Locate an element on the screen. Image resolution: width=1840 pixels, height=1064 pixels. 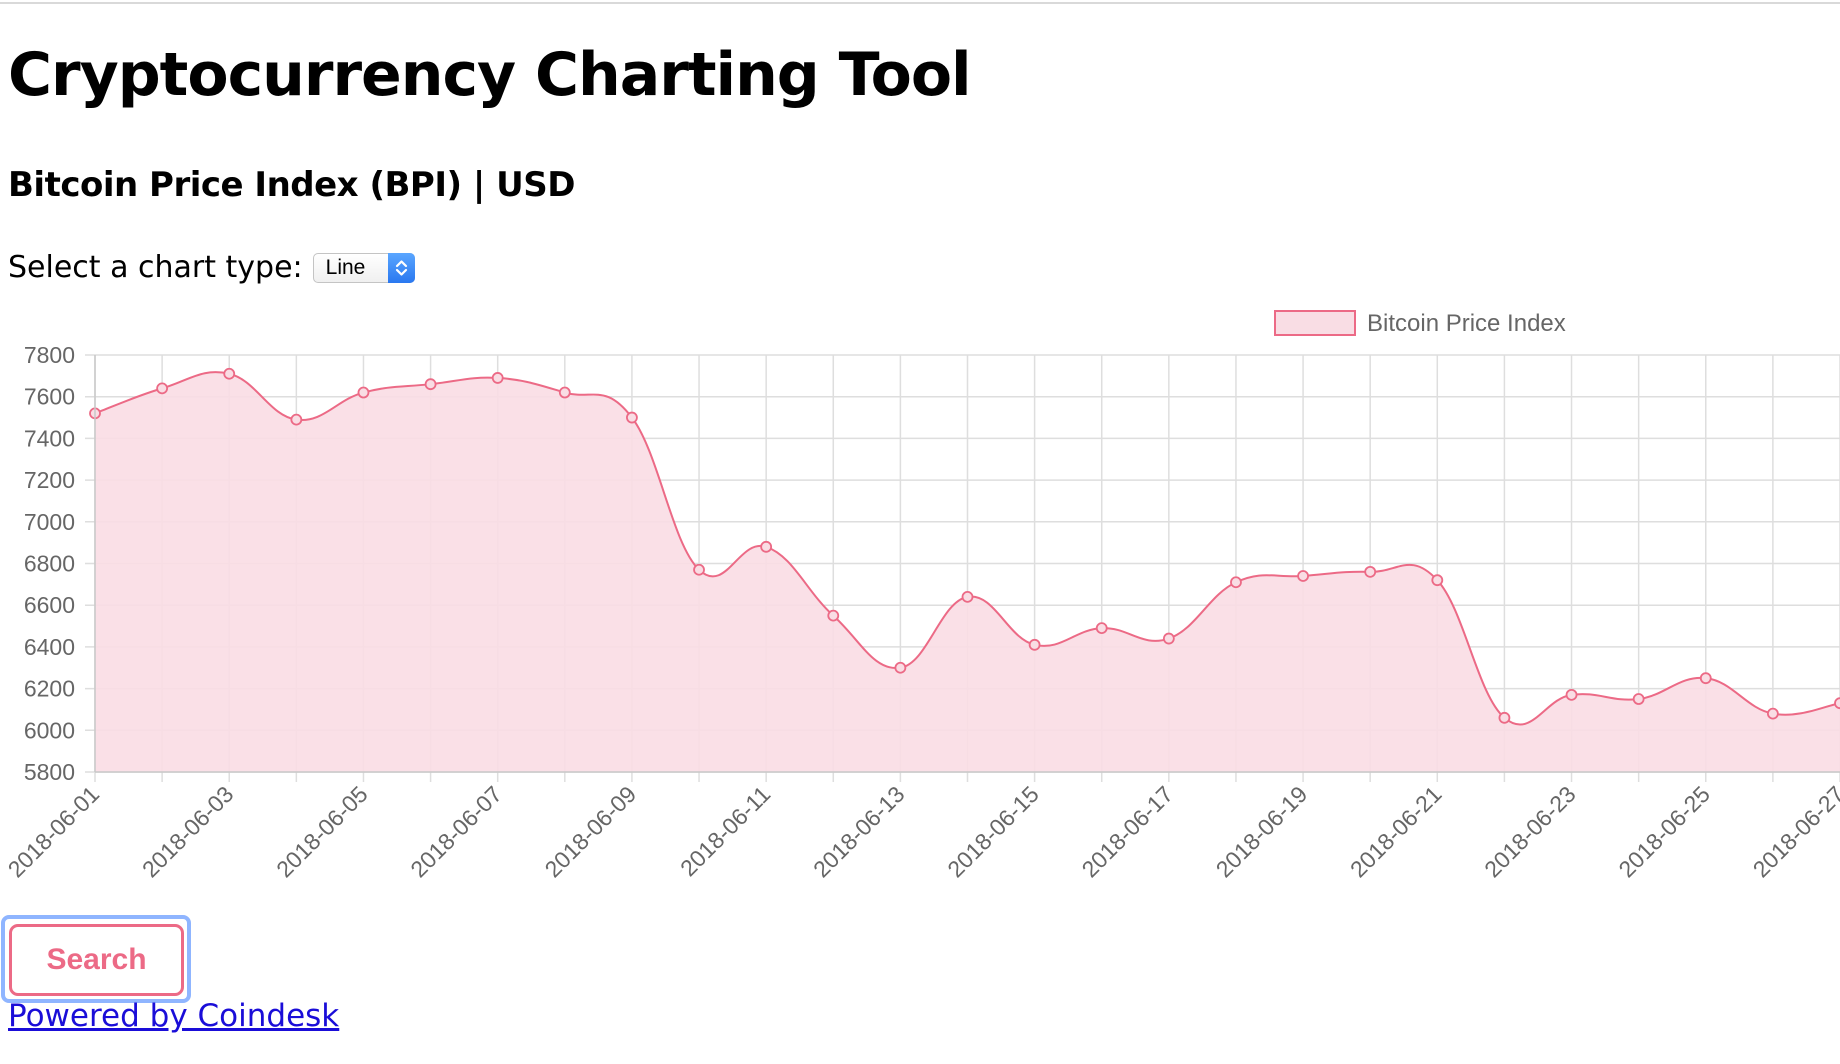
x-tick-label: 2018-06-19 is located at coordinates (1262, 832).